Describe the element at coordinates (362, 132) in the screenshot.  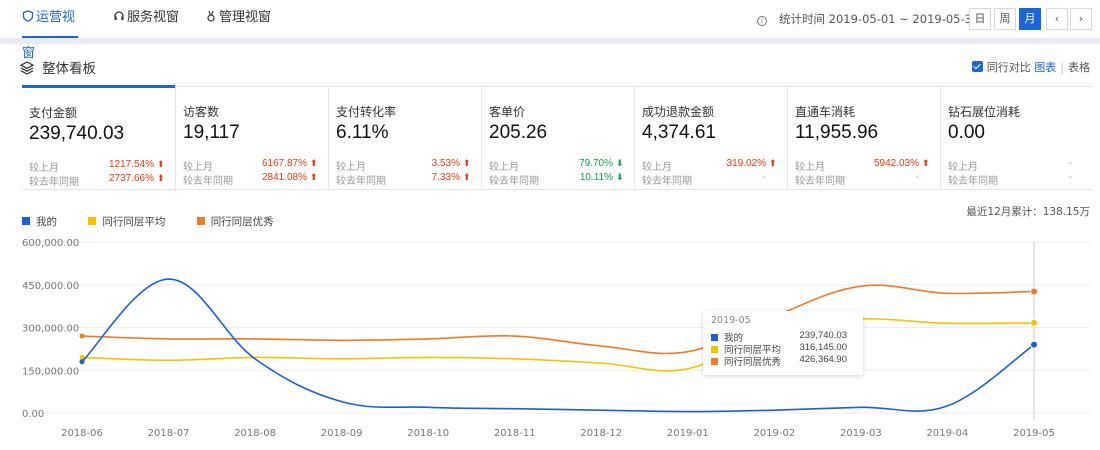
I see `kpi-value: 6.11%` at that location.